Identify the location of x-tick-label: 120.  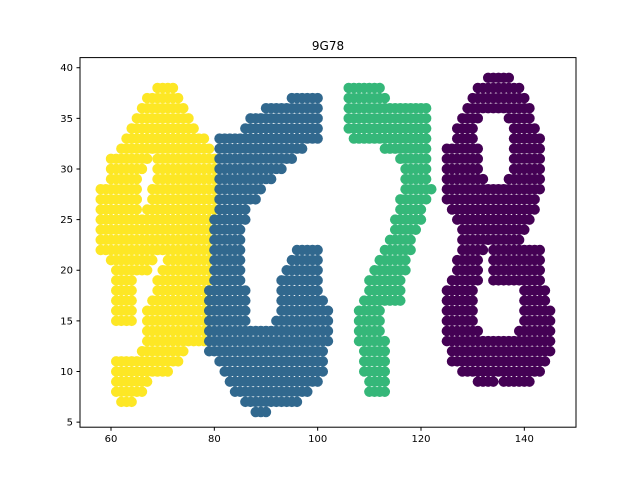
(420, 439).